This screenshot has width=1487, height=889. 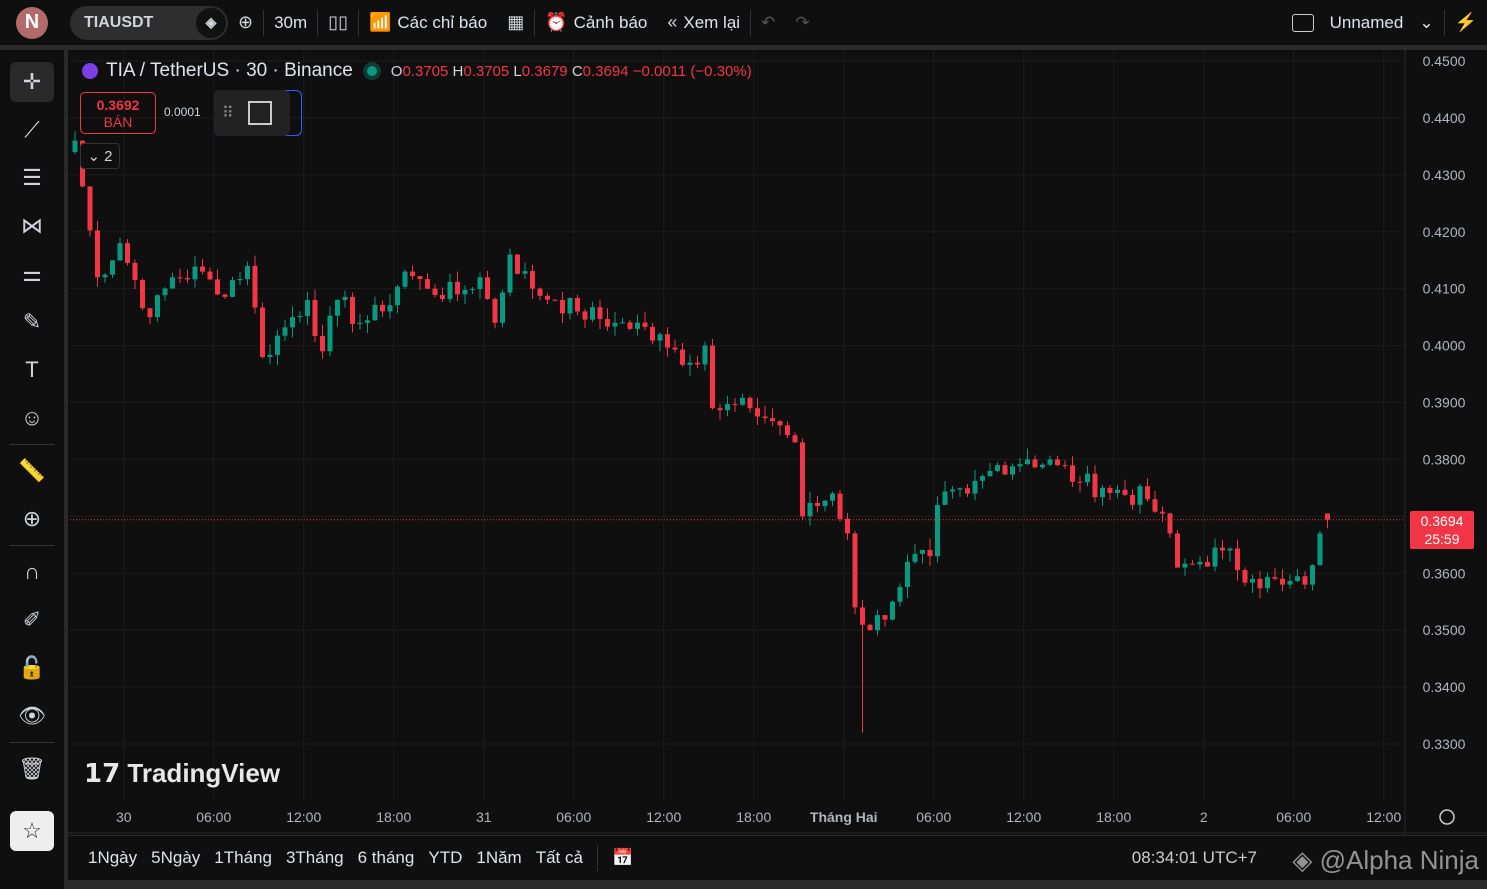 I want to click on redo-button: ↷, so click(x=802, y=23).